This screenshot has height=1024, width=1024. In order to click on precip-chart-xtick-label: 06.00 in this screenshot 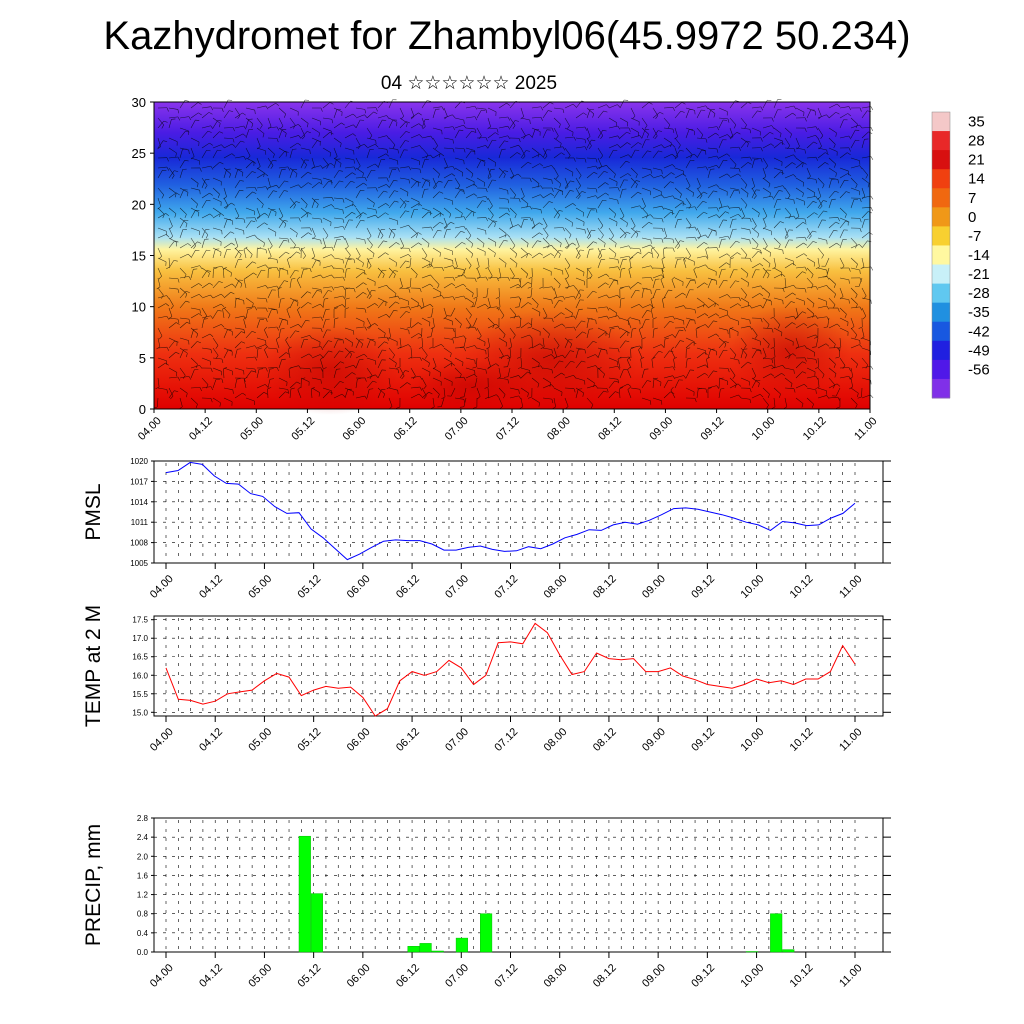, I will do `click(359, 976)`.